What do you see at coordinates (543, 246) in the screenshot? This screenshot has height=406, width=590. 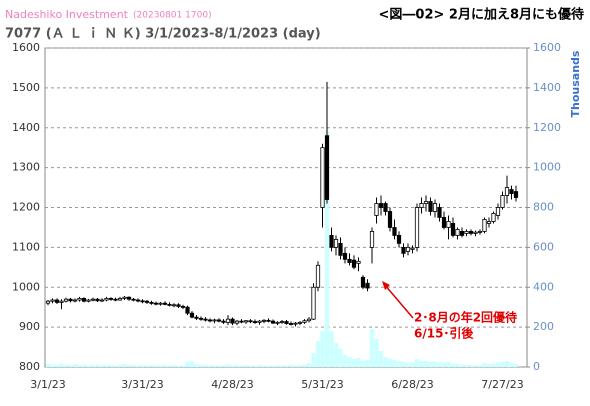 I see `y2-tick-label: 600` at bounding box center [543, 246].